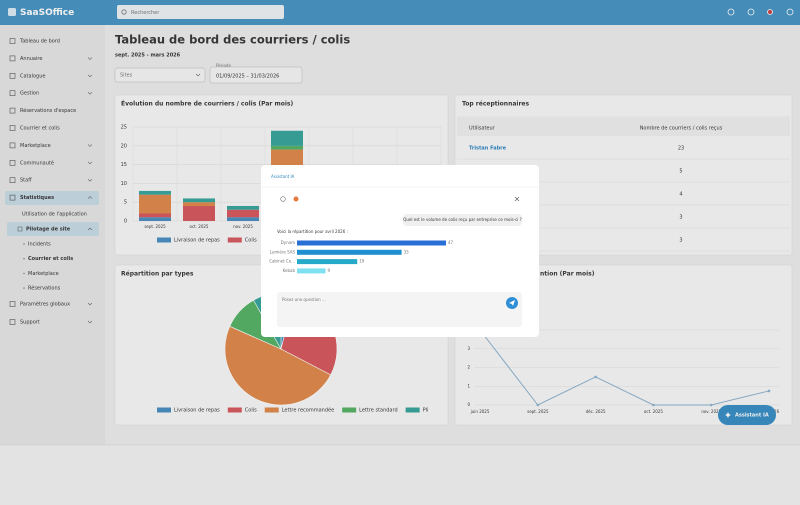 This screenshot has width=800, height=505. Describe the element at coordinates (31, 59) in the screenshot. I see `menu-item: Annuaire` at that location.